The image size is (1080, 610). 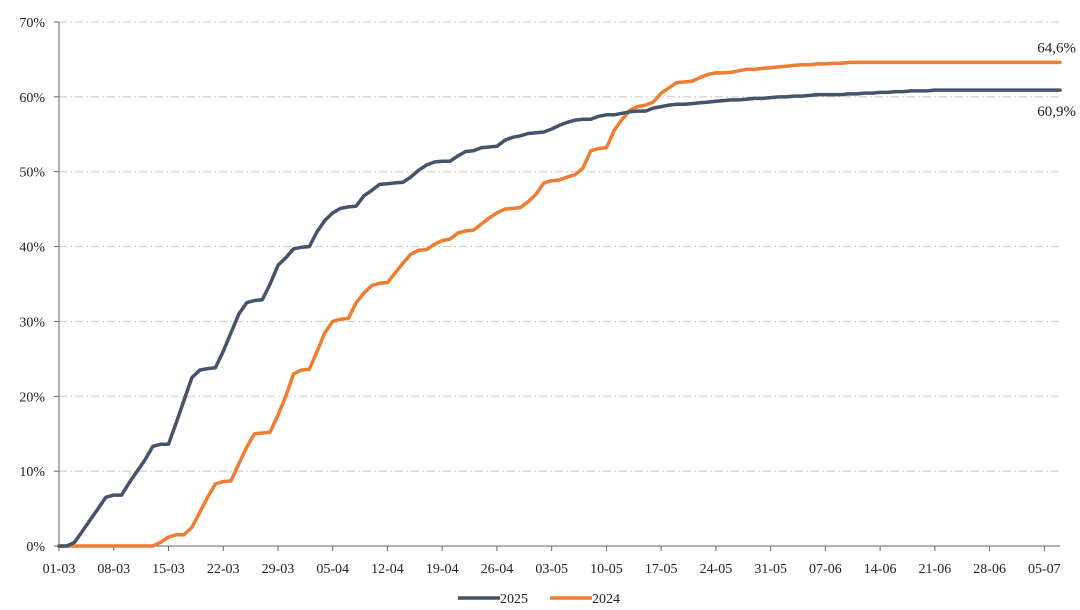 I want to click on x-tick-label: 03-05, so click(x=551, y=569).